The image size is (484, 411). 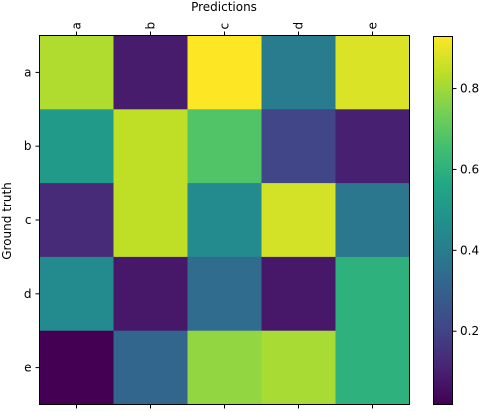 I want to click on heatmap-cell-c-b, so click(x=150, y=220).